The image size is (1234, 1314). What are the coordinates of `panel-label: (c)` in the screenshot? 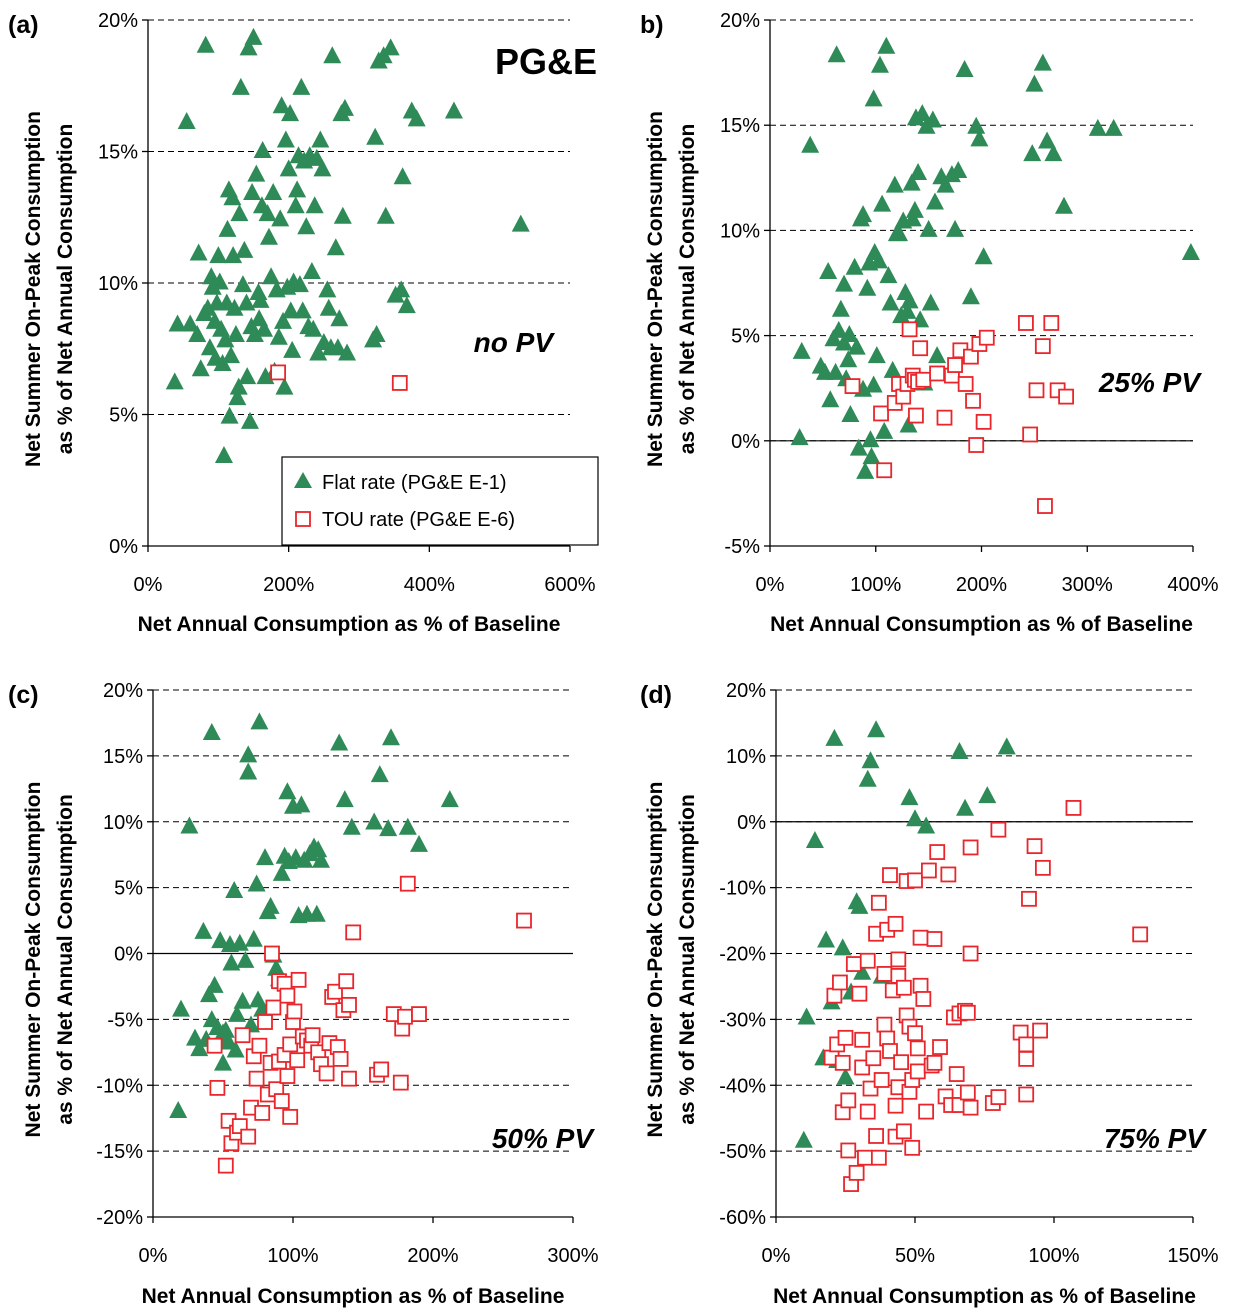 It's located at (23, 695).